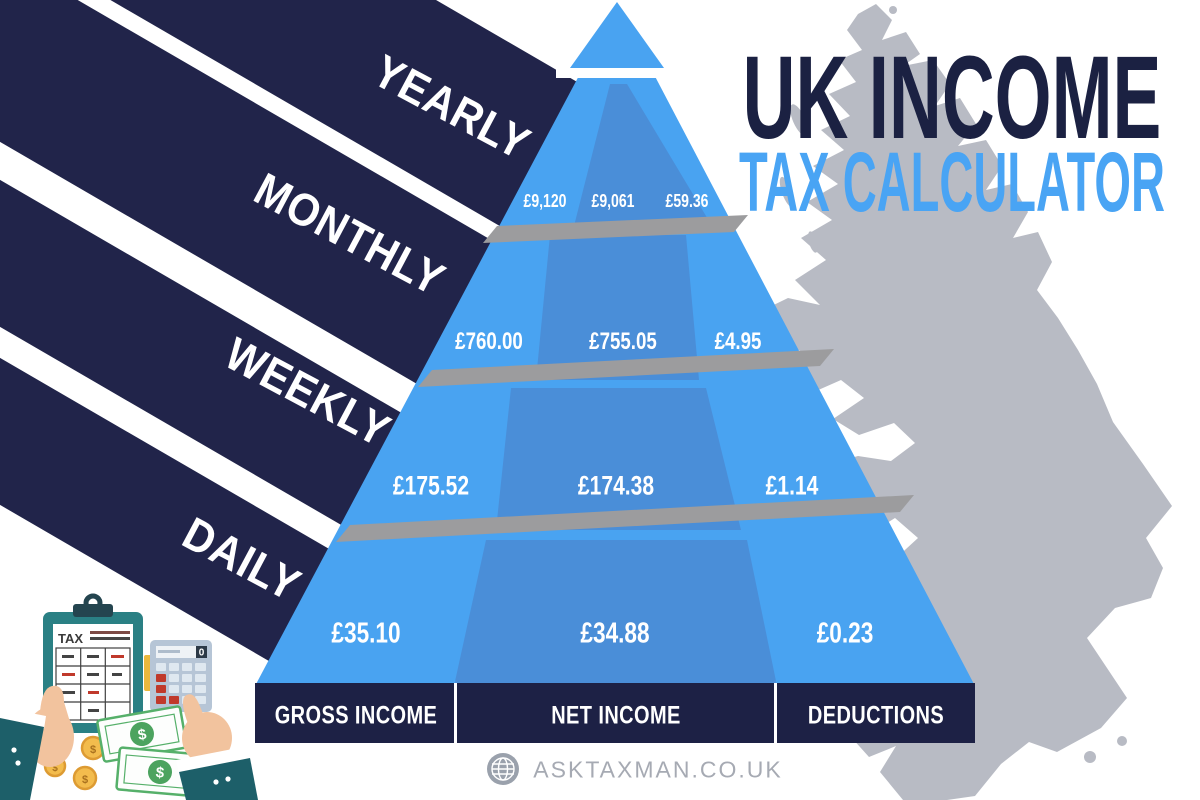  What do you see at coordinates (845, 633) in the screenshot?
I see `value-daily-deductions: £0.23` at bounding box center [845, 633].